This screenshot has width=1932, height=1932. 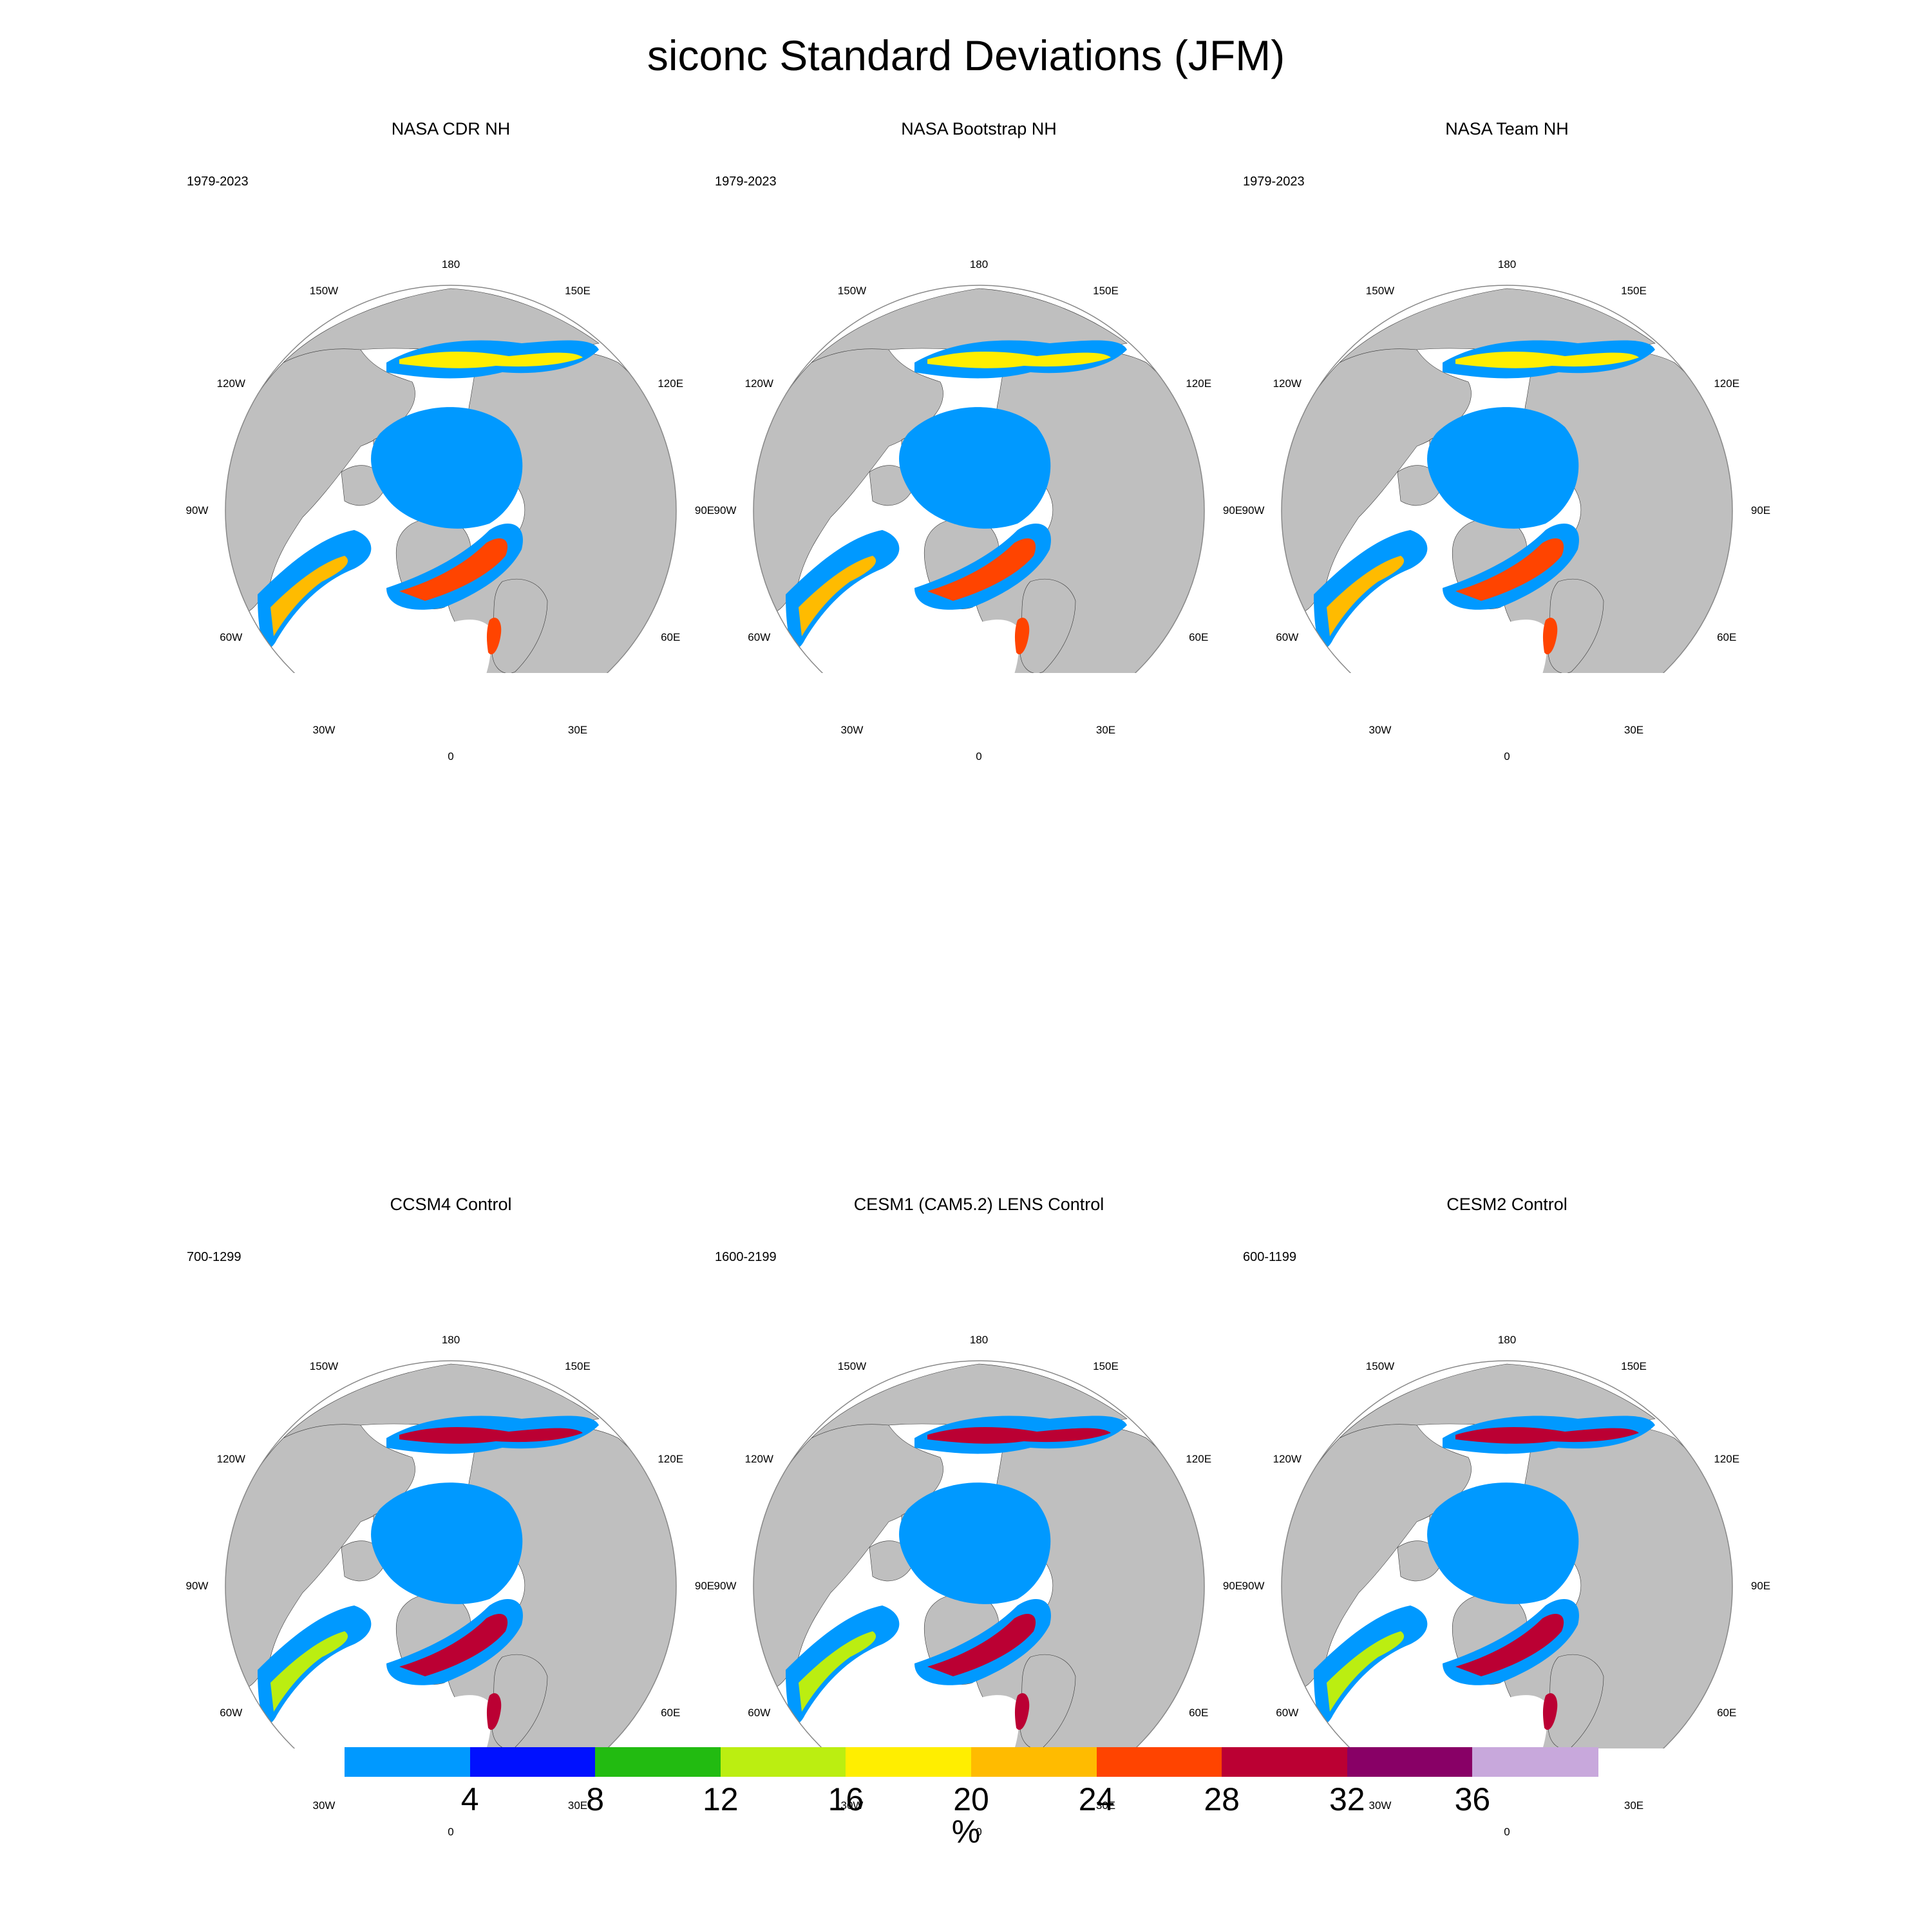 What do you see at coordinates (971, 1799) in the screenshot?
I see `colorbar-tick-label: 20` at bounding box center [971, 1799].